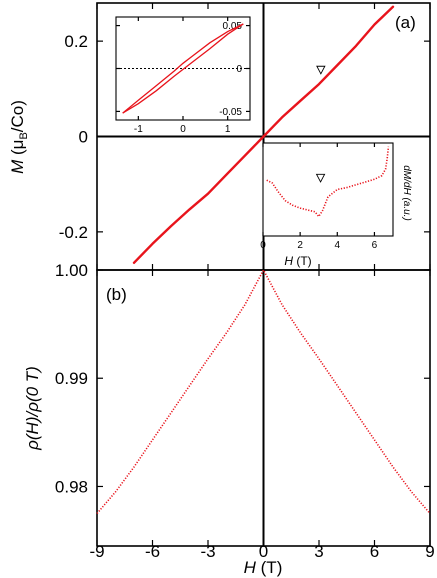  I want to click on inset-derivative-xtick-label: 4, so click(338, 245).